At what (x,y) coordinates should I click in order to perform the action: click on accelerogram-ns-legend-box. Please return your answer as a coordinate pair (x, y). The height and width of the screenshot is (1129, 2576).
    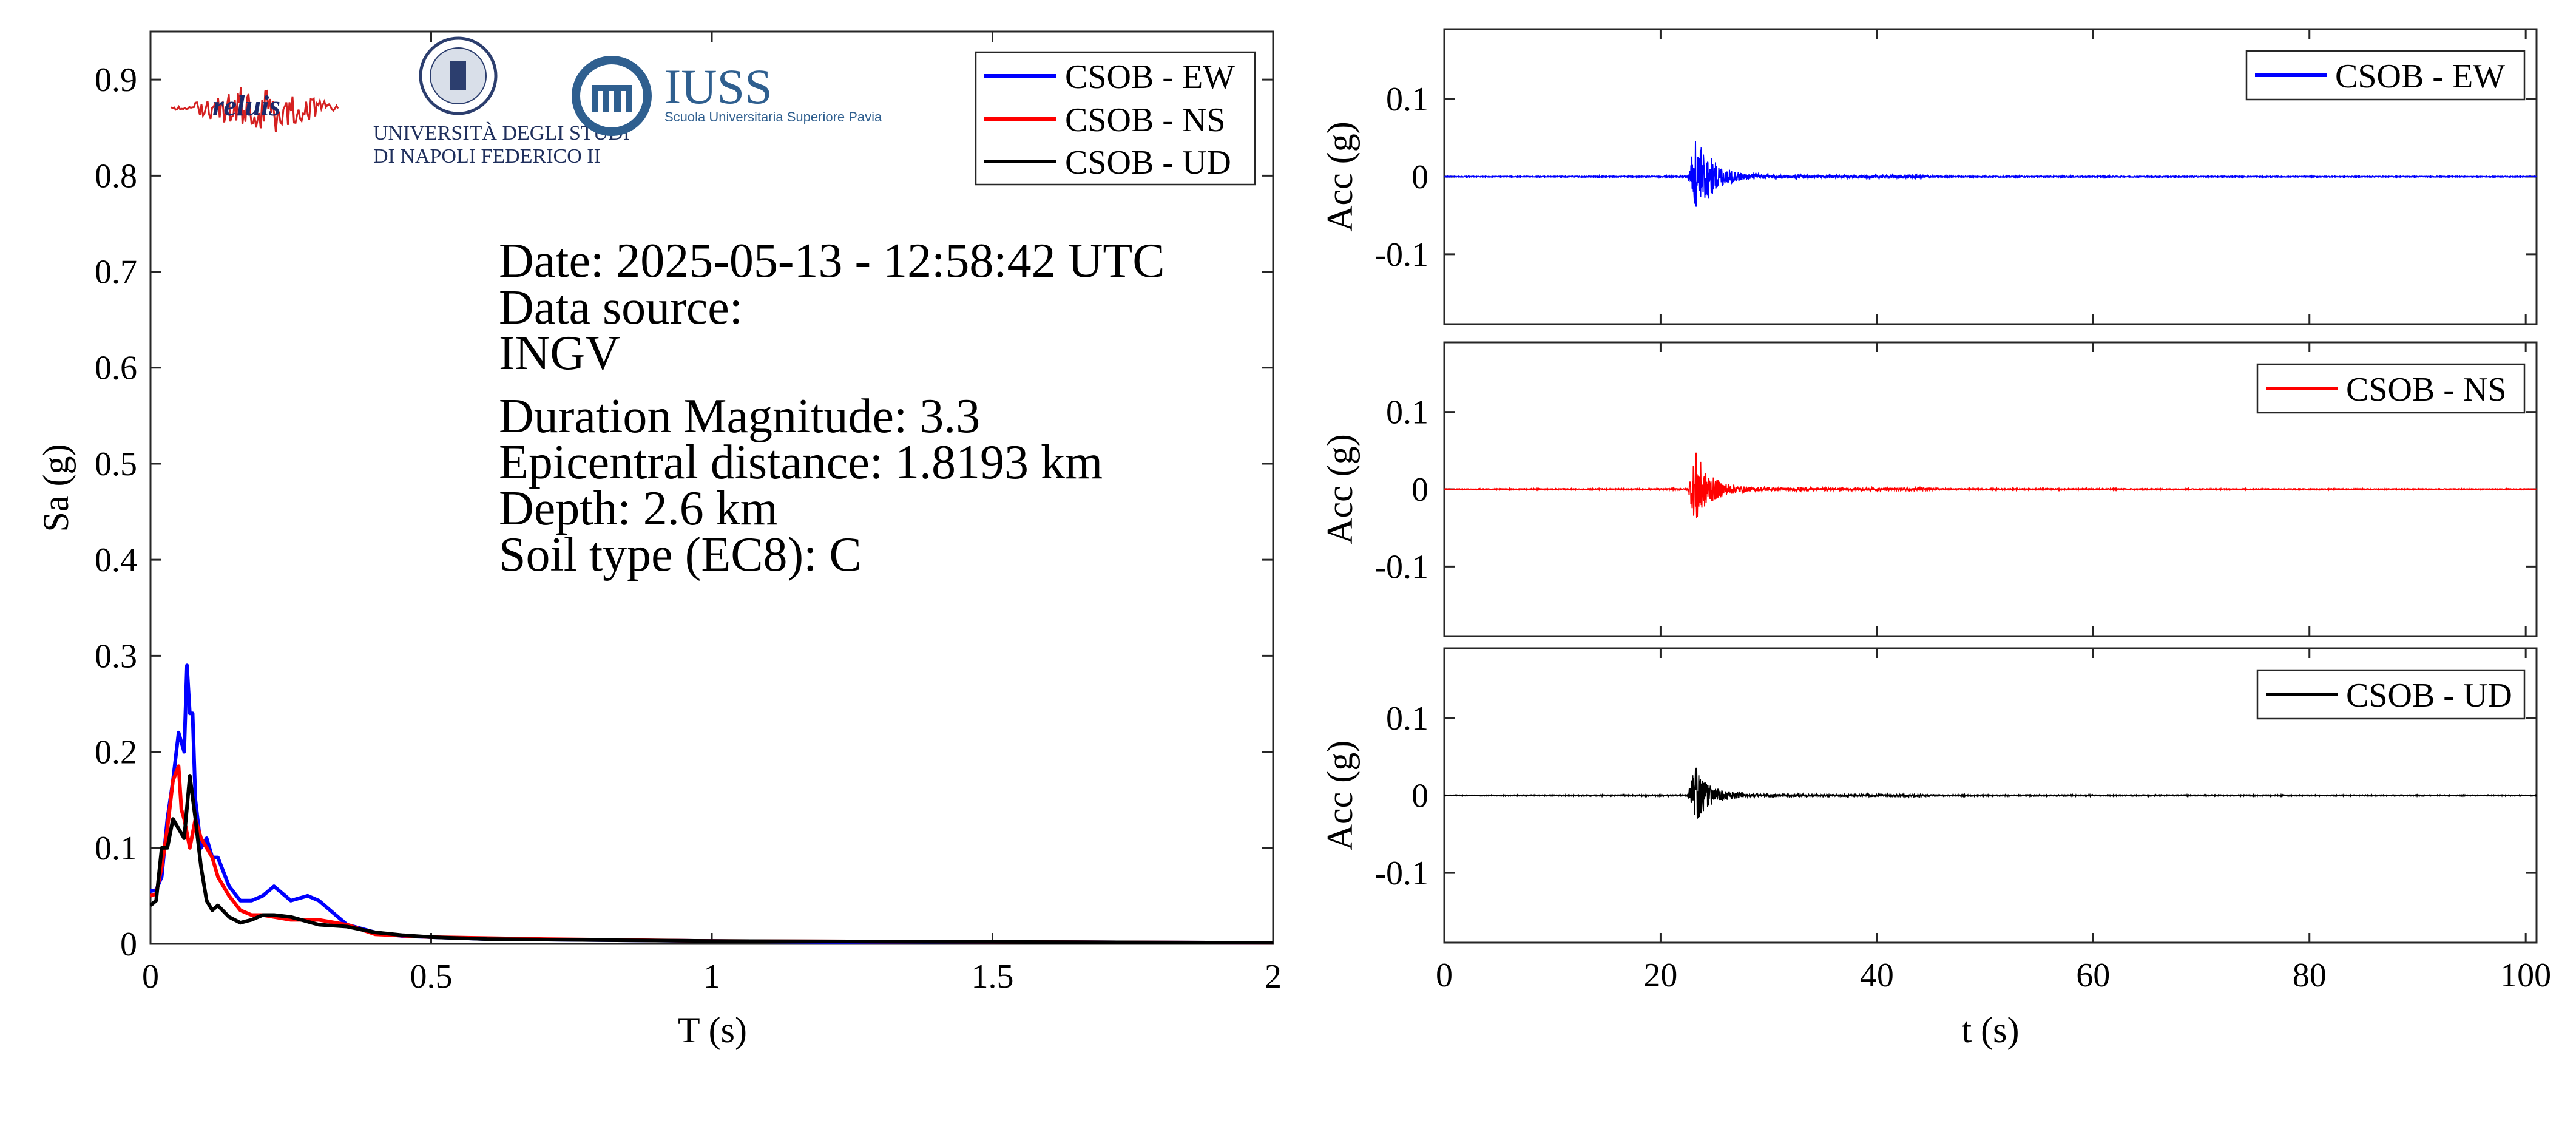
    Looking at the image, I should click on (2391, 388).